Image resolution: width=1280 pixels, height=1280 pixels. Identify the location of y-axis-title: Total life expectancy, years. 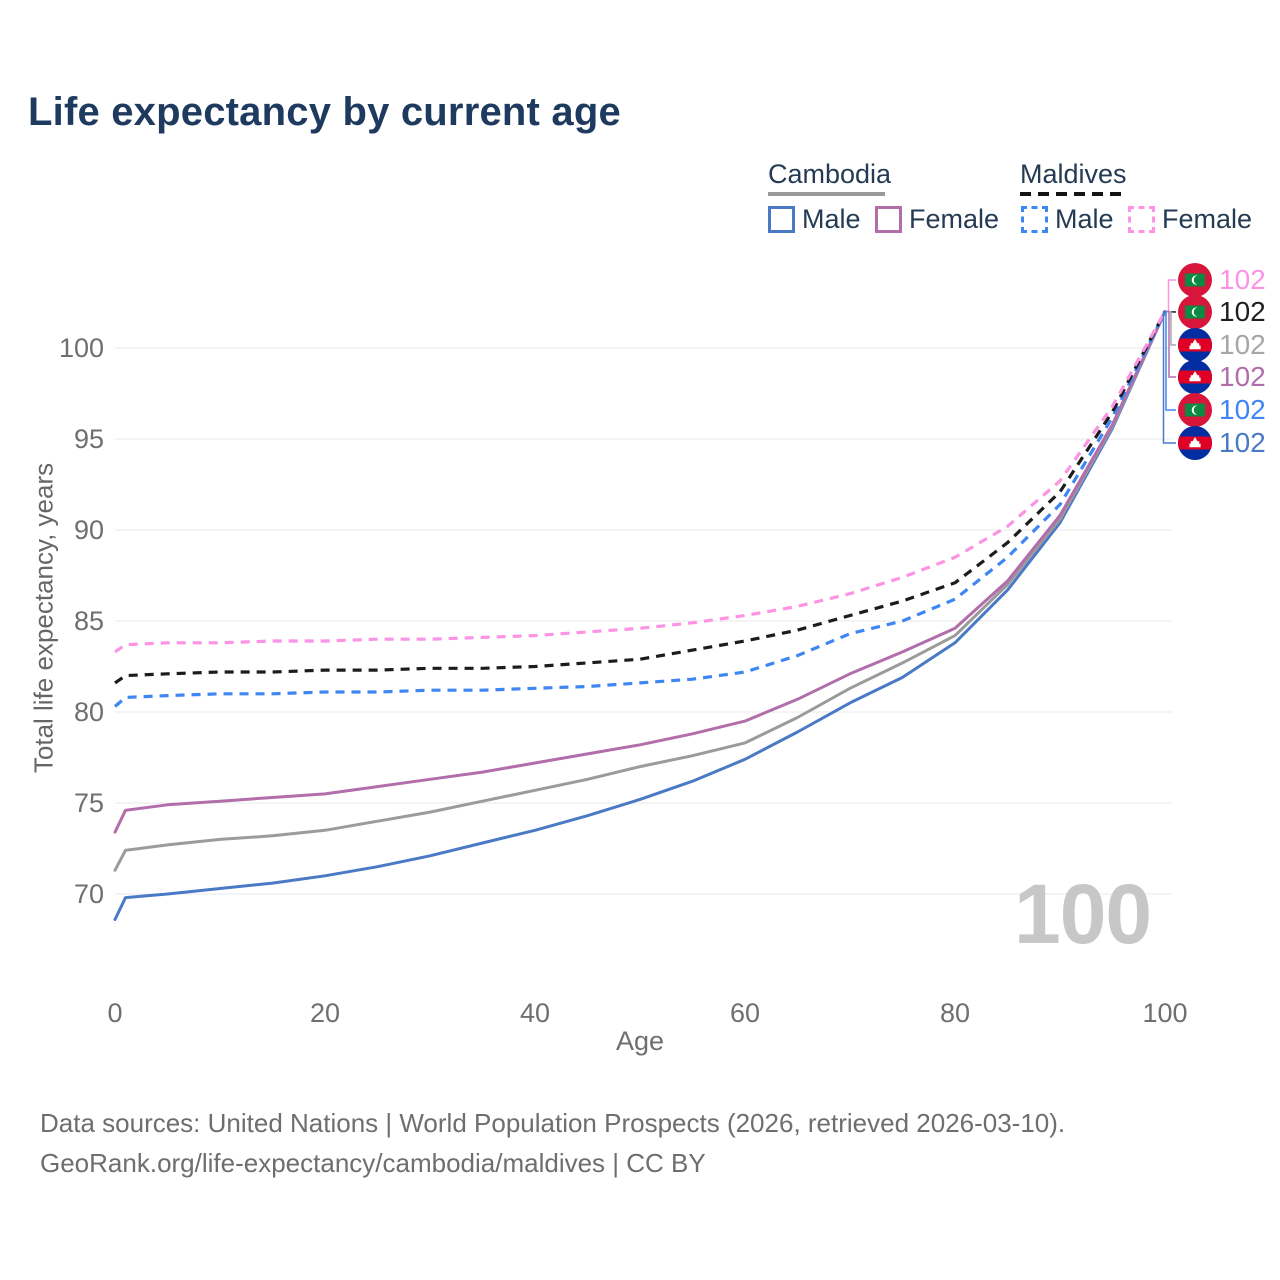
(43, 618).